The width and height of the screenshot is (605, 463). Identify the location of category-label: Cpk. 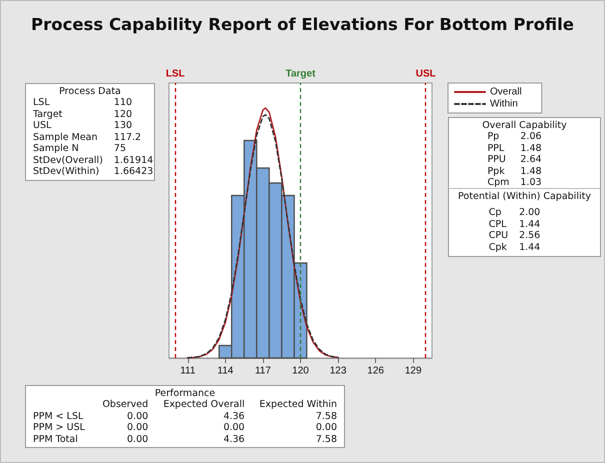
(498, 247).